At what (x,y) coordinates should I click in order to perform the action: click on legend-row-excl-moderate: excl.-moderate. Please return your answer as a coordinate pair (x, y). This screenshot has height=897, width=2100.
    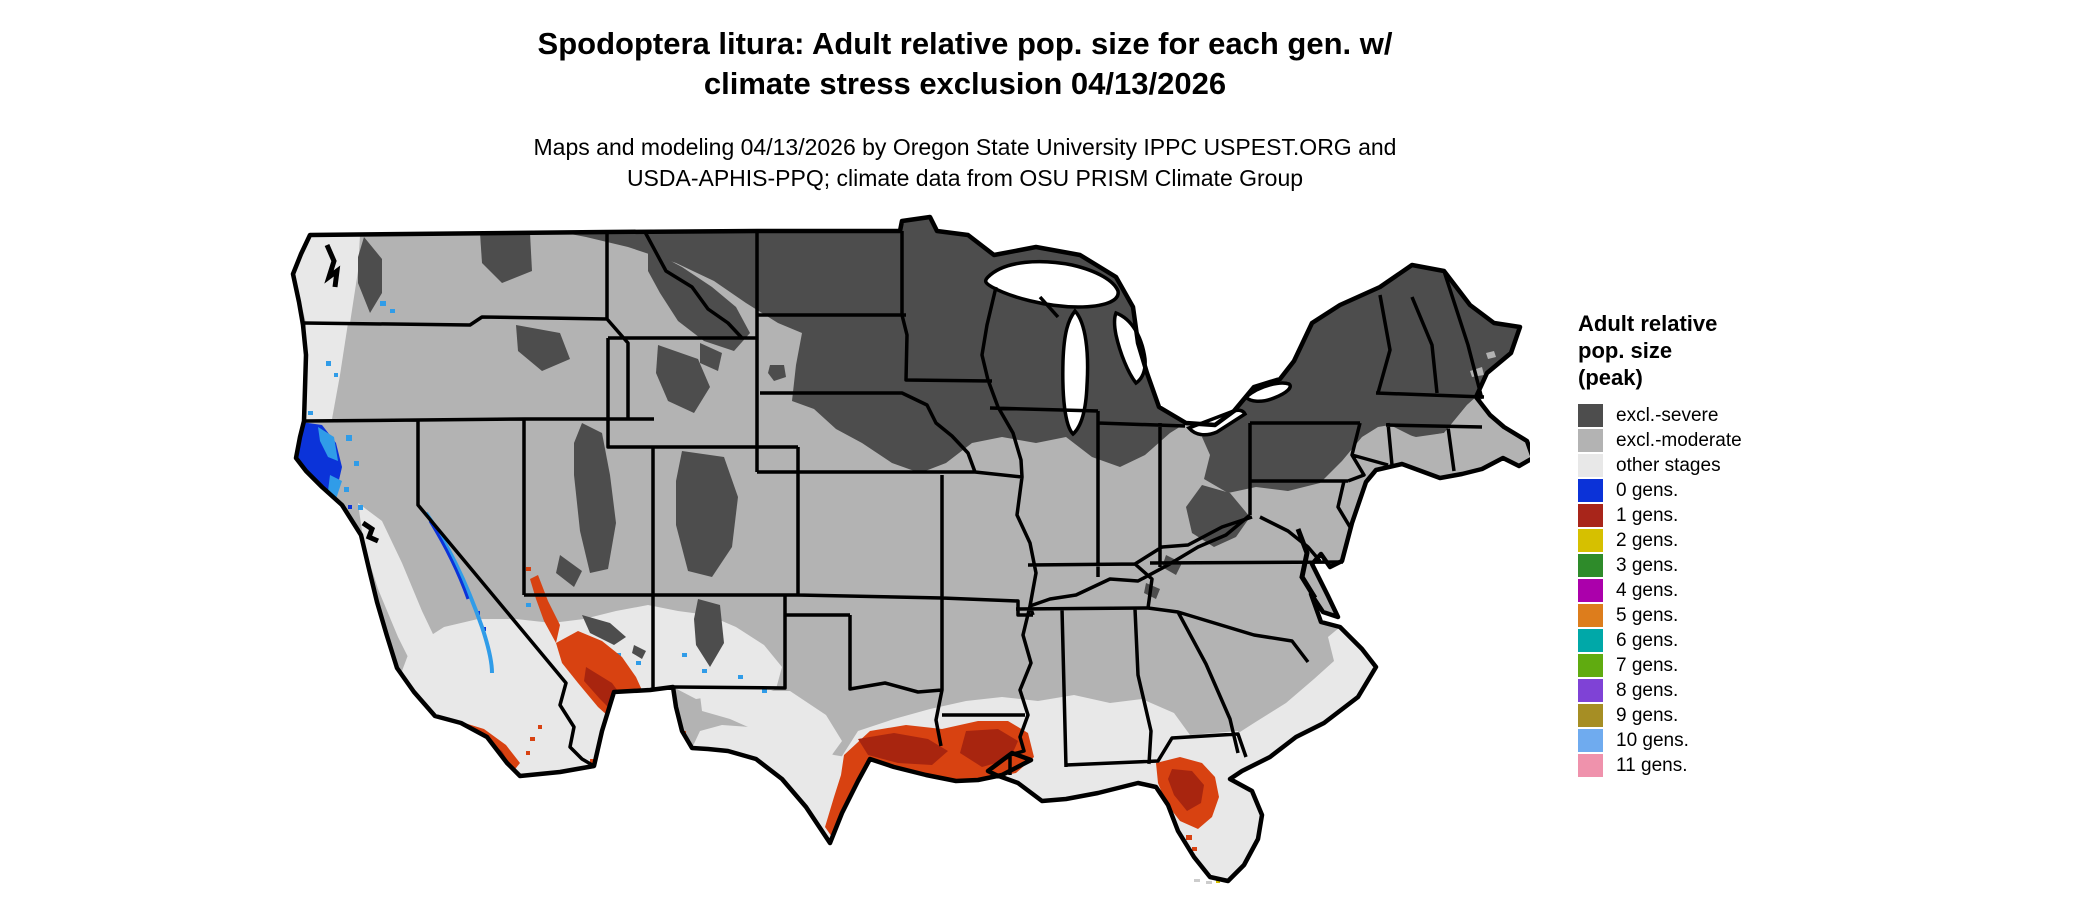
    Looking at the image, I should click on (1693, 440).